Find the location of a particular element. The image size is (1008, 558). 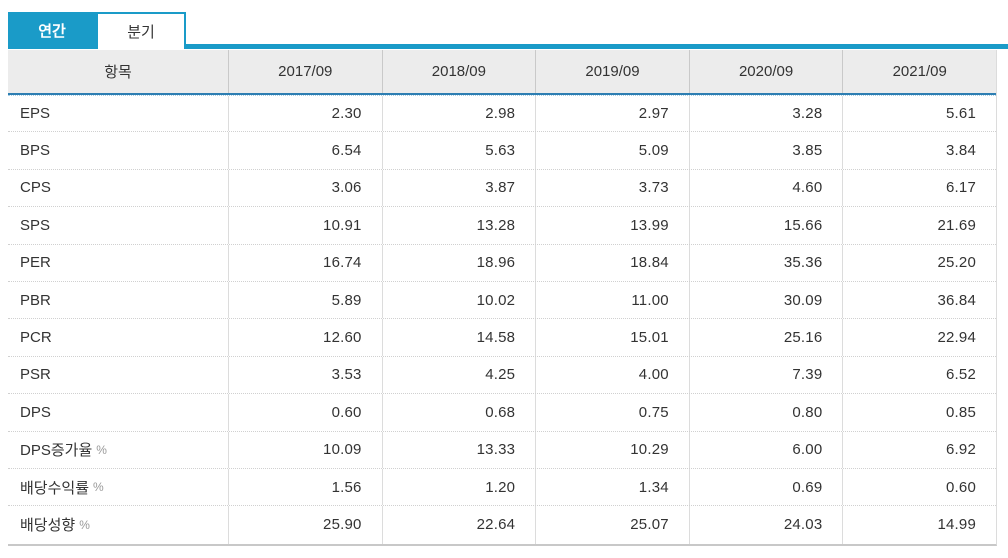

row-label: PSR is located at coordinates (35, 375).